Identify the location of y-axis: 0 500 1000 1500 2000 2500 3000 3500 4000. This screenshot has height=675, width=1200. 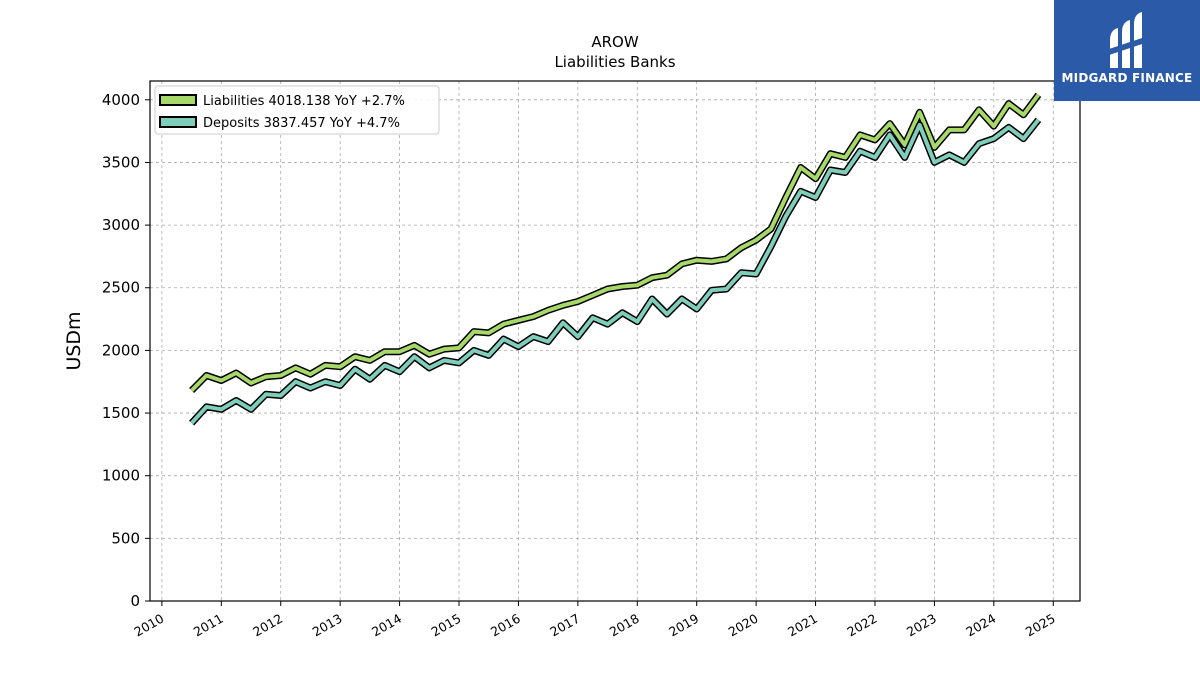
(126, 350).